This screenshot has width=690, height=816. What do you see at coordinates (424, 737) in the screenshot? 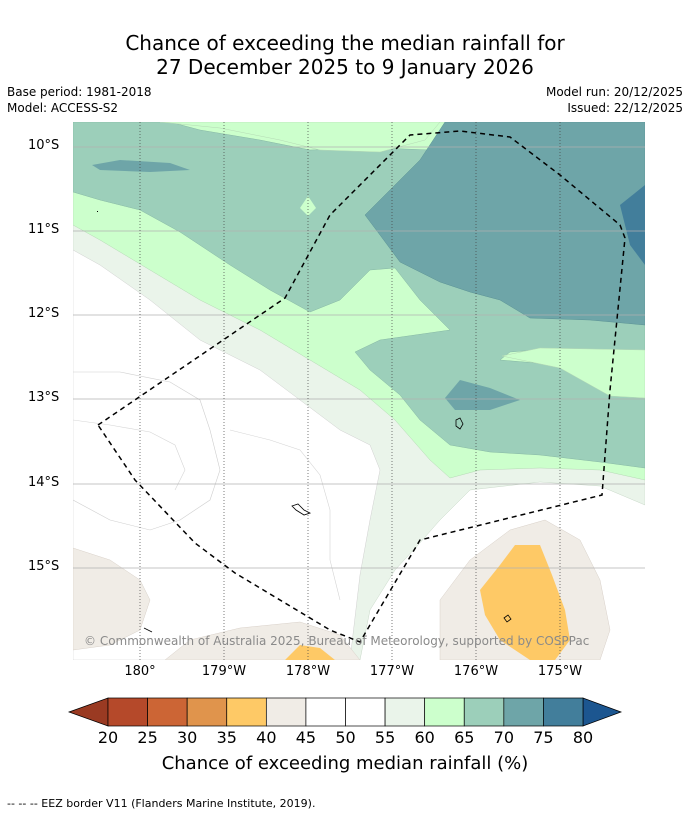
I see `colorbar-tick-label: 60` at bounding box center [424, 737].